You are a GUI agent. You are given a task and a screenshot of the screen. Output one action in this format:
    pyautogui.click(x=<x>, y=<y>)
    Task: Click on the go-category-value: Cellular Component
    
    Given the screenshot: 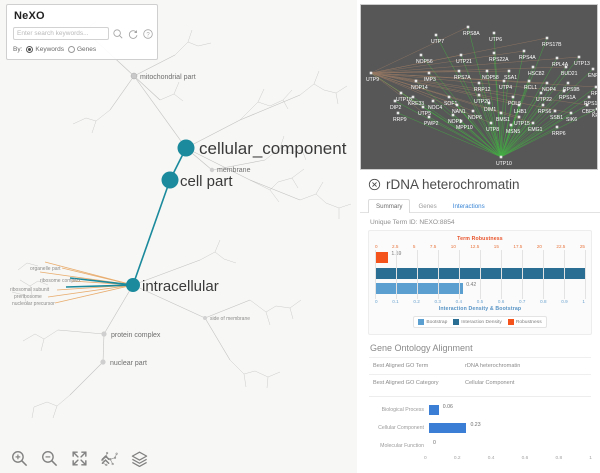 What is the action you would take?
    pyautogui.click(x=490, y=383)
    